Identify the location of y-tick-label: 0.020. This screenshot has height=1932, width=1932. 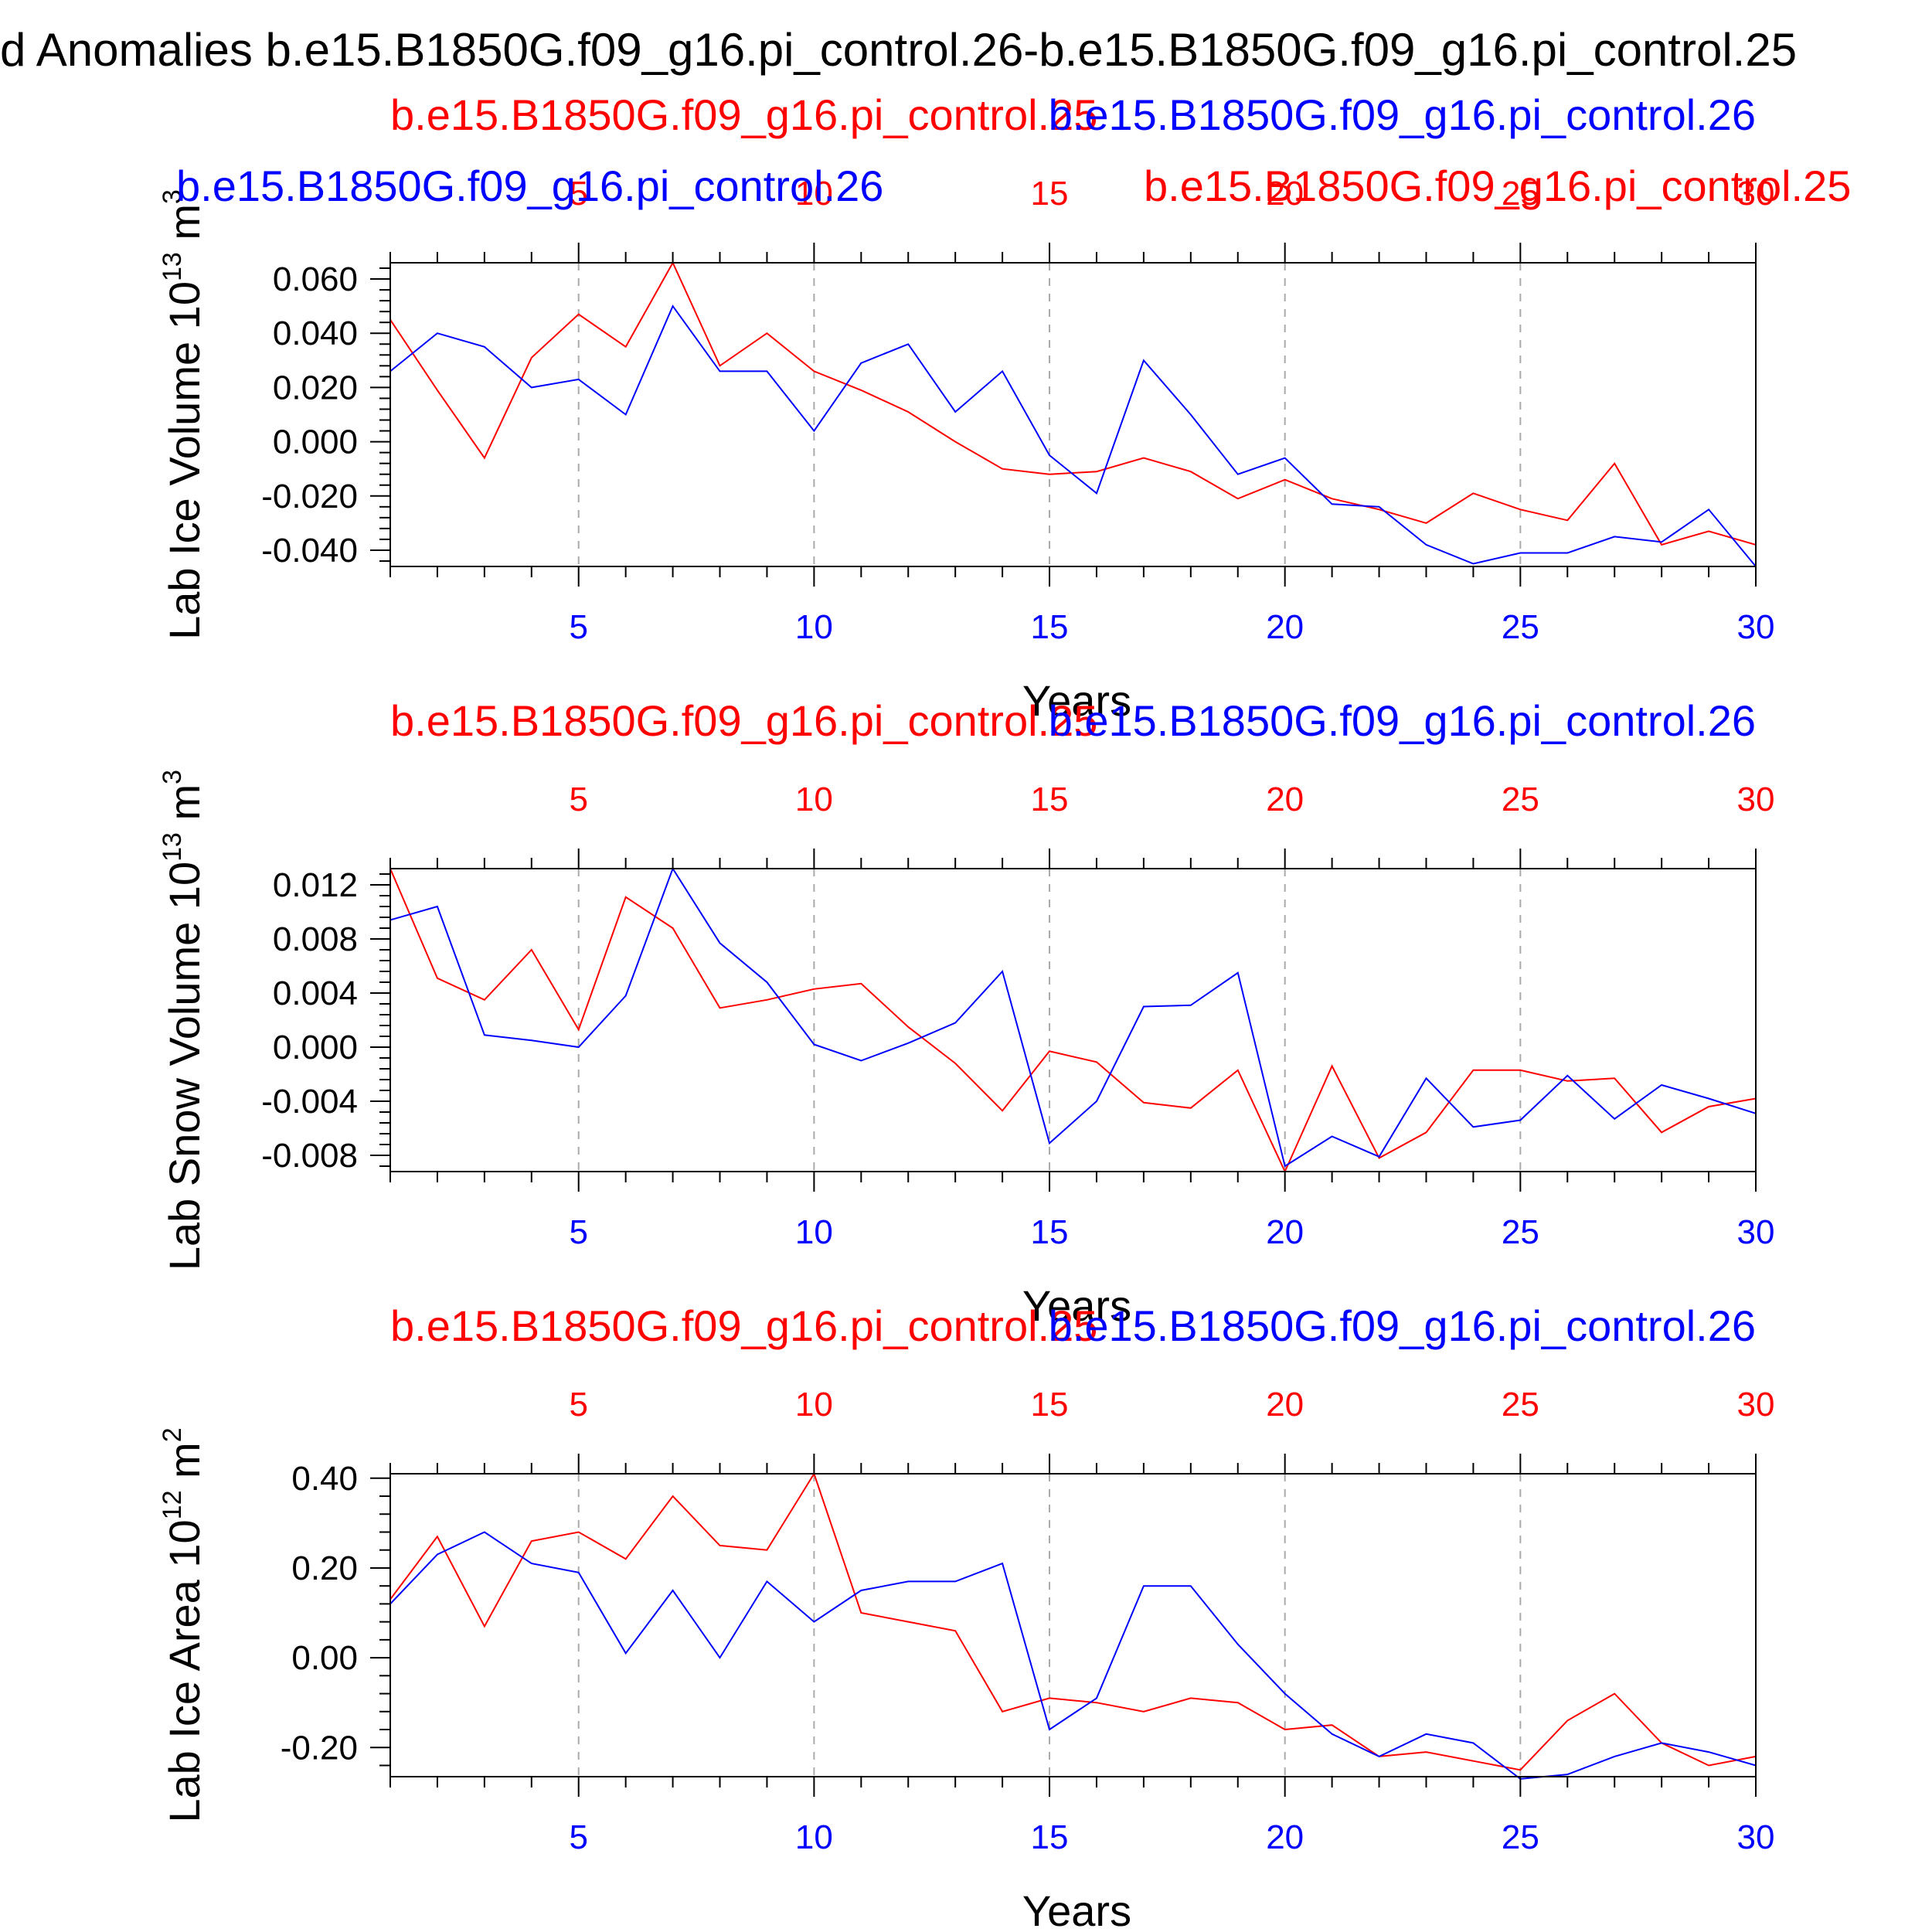
(316, 388).